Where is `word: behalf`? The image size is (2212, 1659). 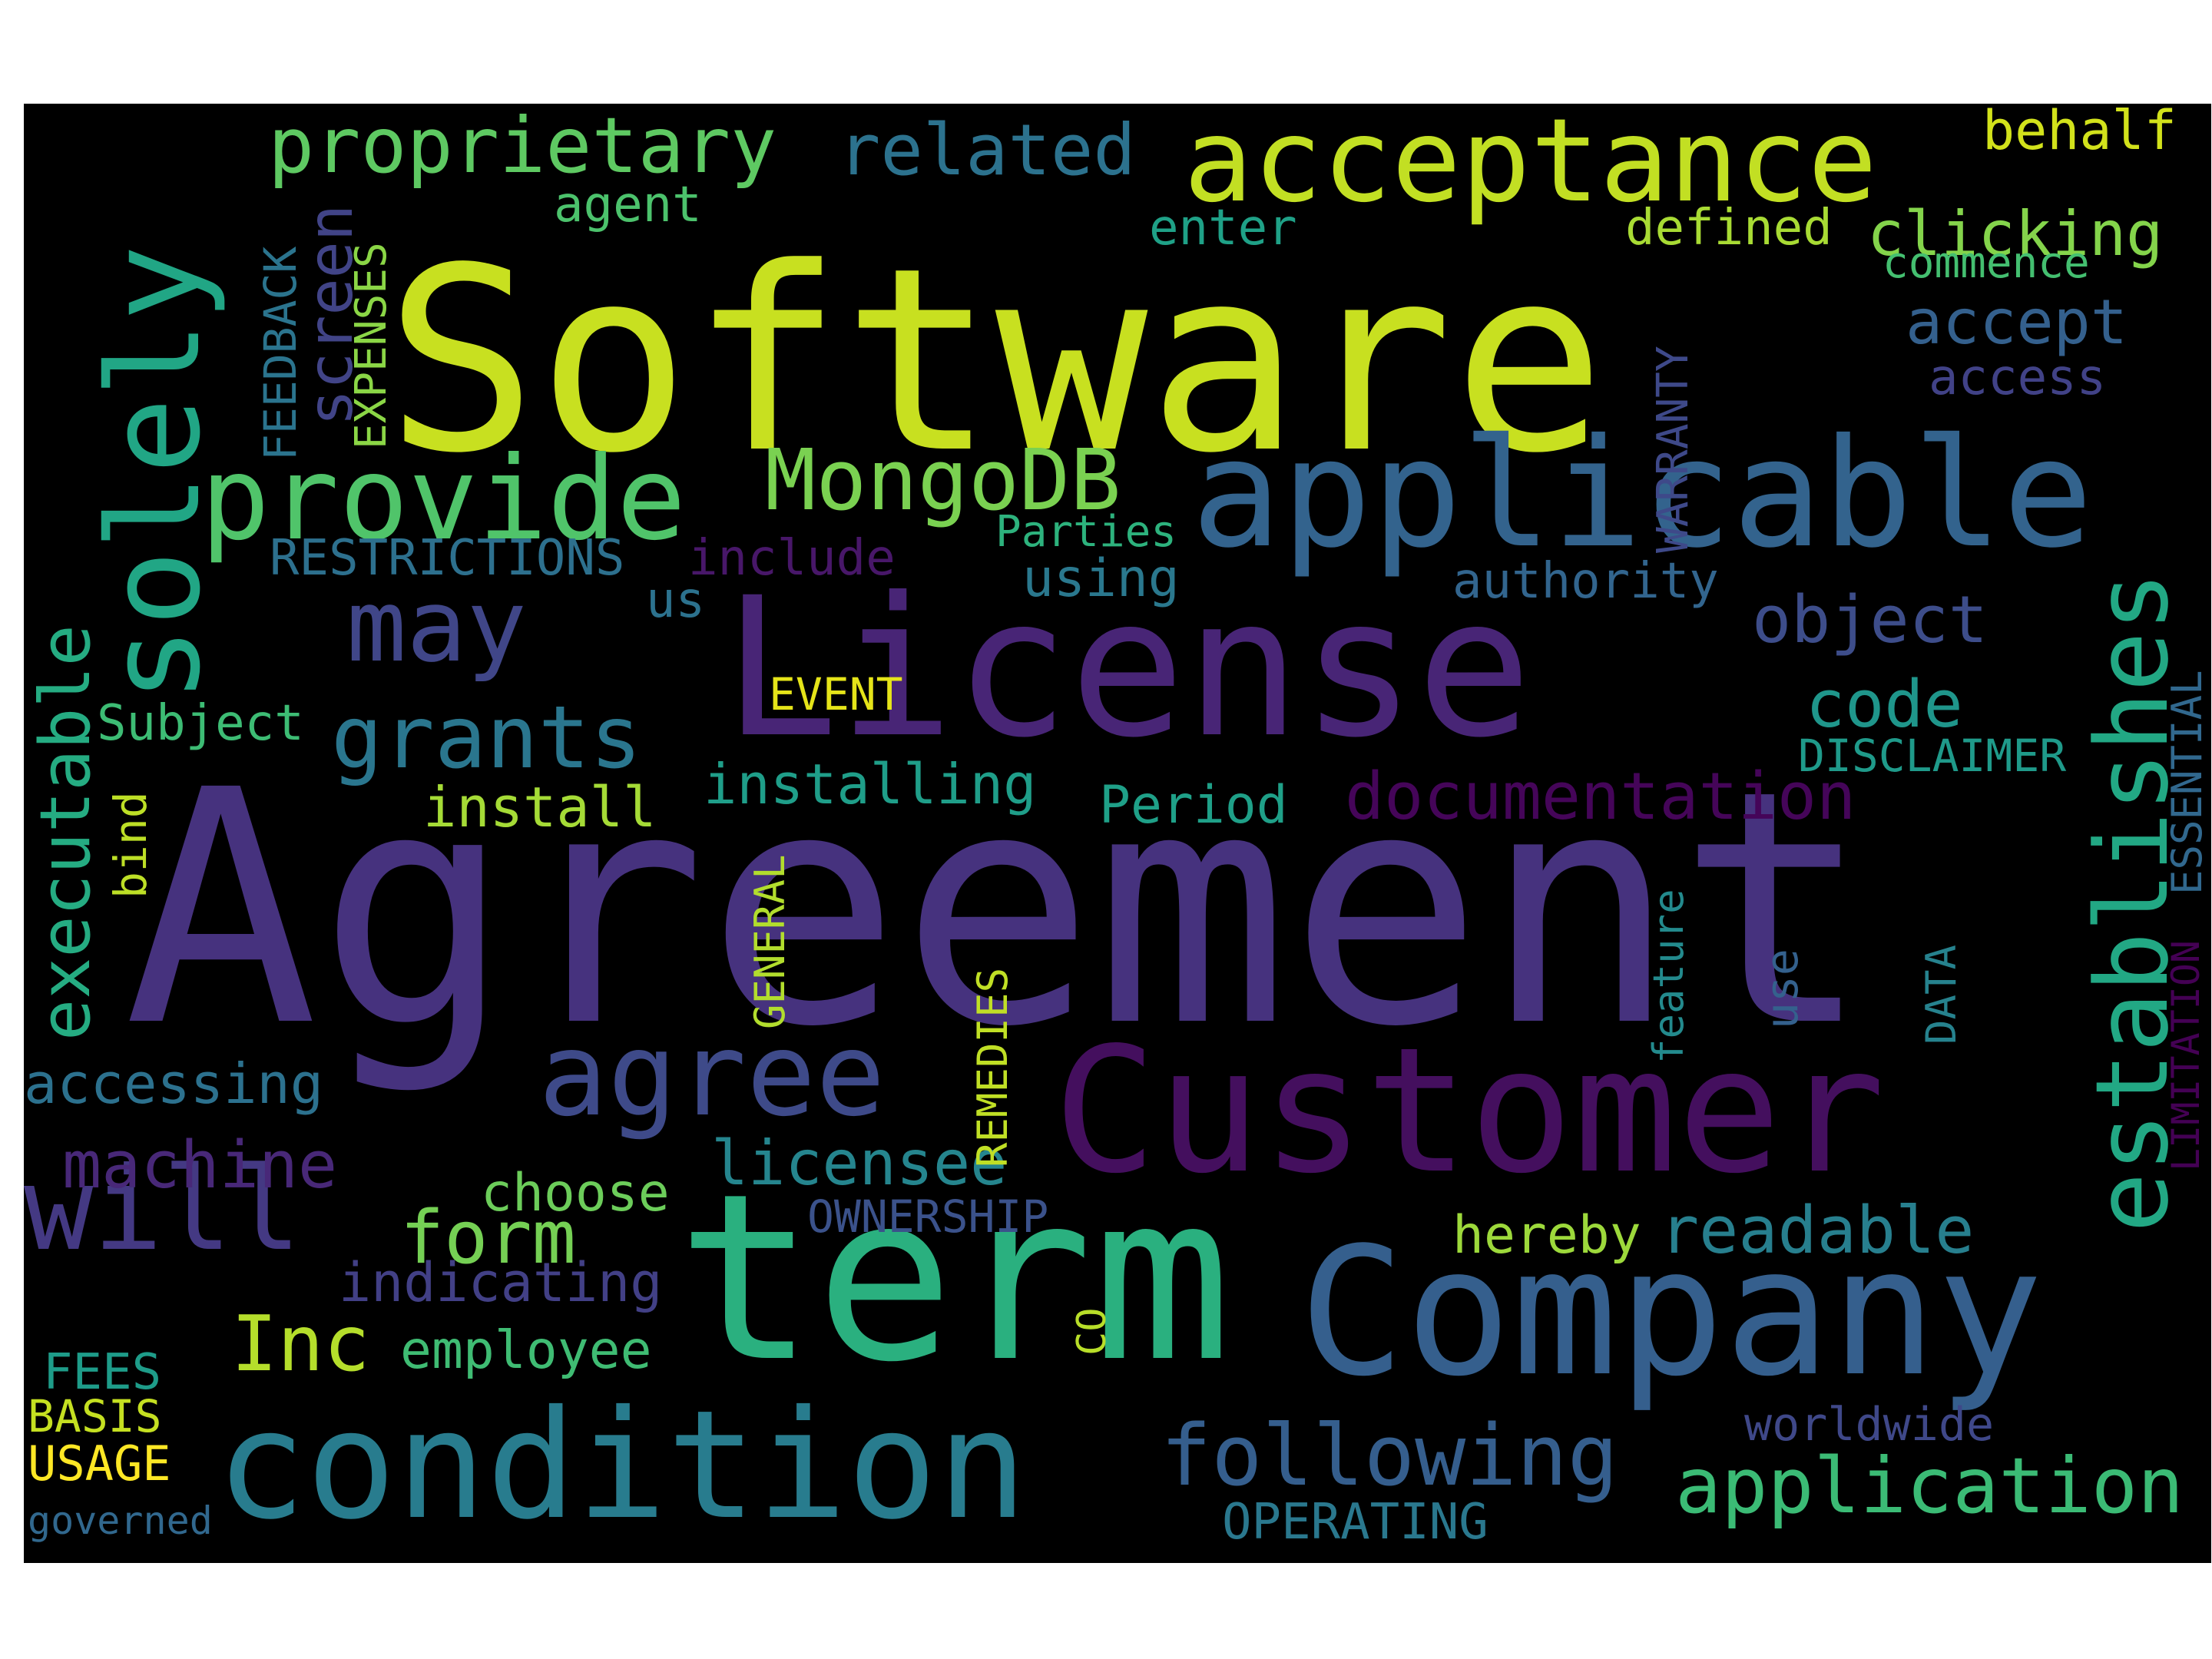
word: behalf is located at coordinates (2079, 133).